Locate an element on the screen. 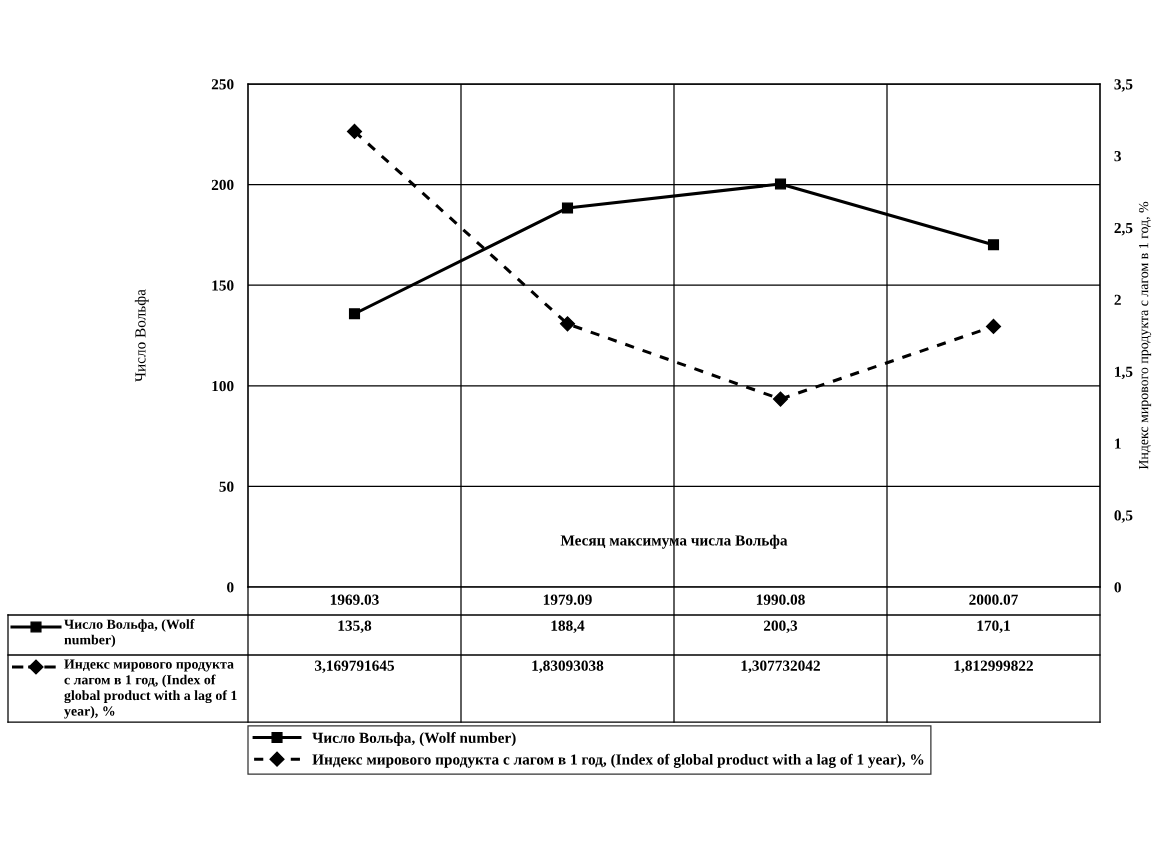 This screenshot has width=1174, height=842. y2-tick-label: 0,5 is located at coordinates (1123, 516).